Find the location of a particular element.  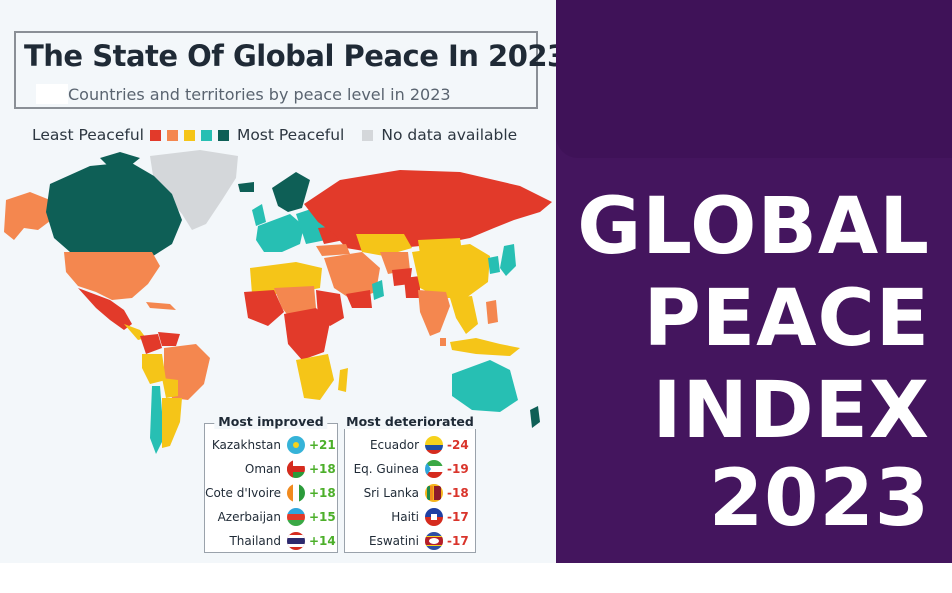

infographic-title: The State Of Global Peace In 2023 is located at coordinates (290, 56).